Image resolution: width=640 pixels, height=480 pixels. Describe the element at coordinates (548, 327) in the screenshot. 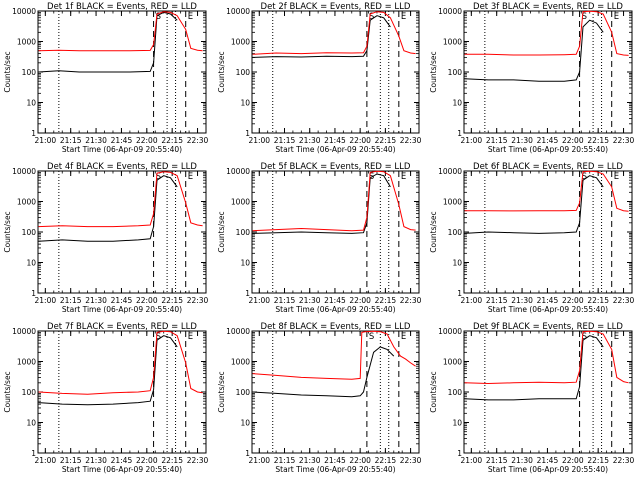

I see `panel-title: Det 9f BLACK = Events, RED = LLD` at that location.